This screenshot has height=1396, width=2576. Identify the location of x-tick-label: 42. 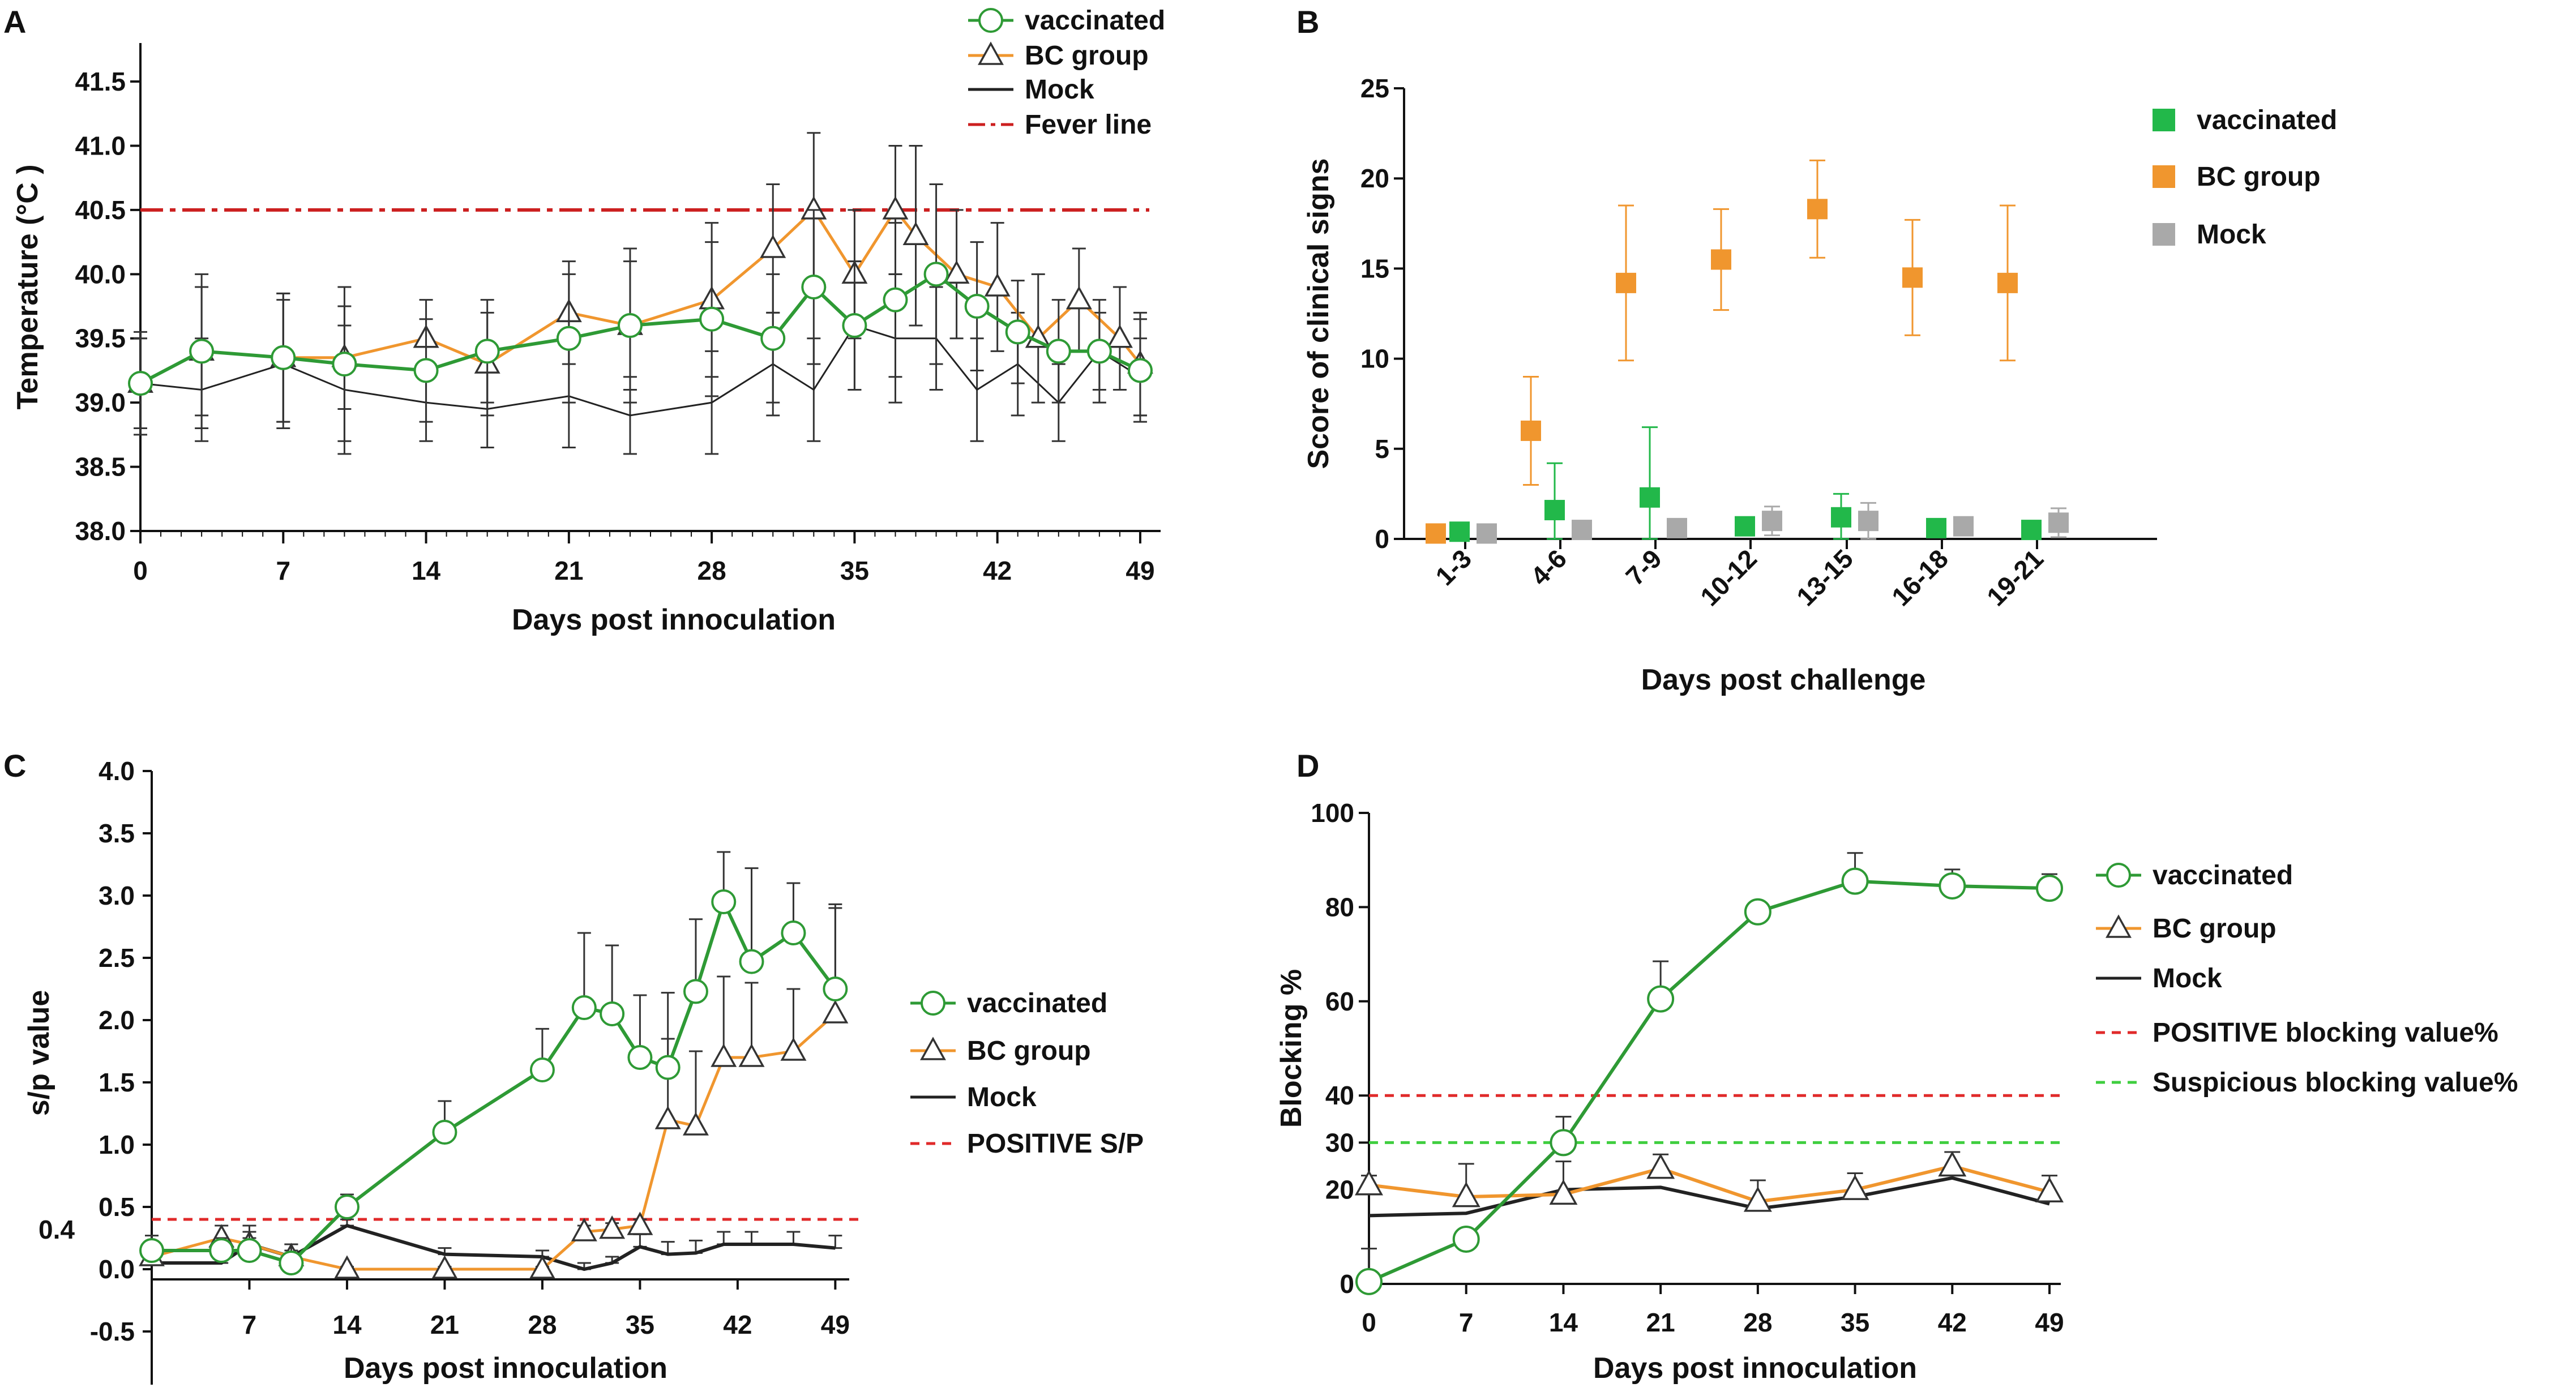
(737, 1324).